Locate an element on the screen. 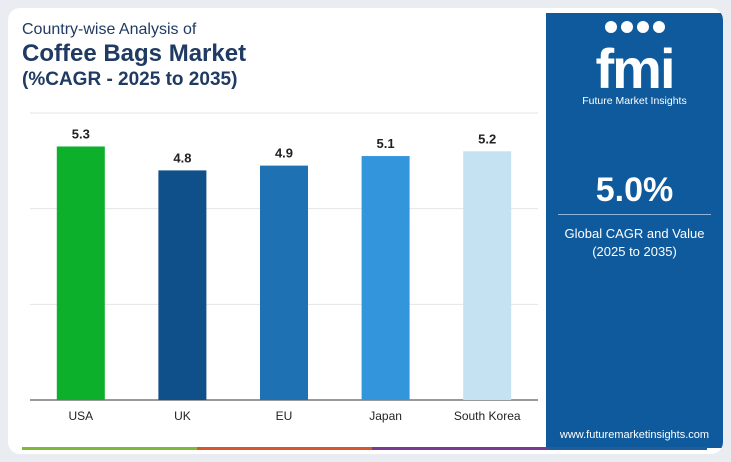 This screenshot has height=462, width=731. flask-icon is located at coordinates (642, 27).